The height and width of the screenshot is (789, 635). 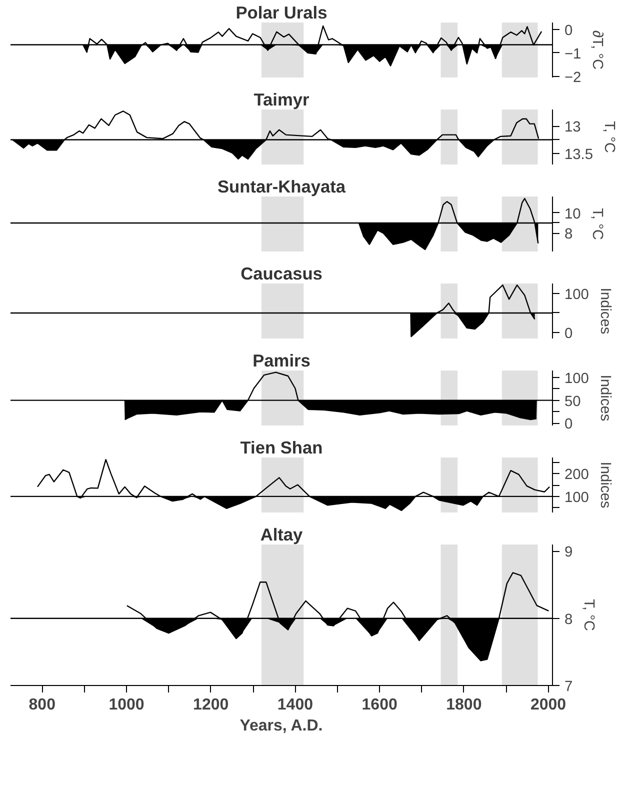 I want to click on y-tick-label: 9, so click(x=568, y=552).